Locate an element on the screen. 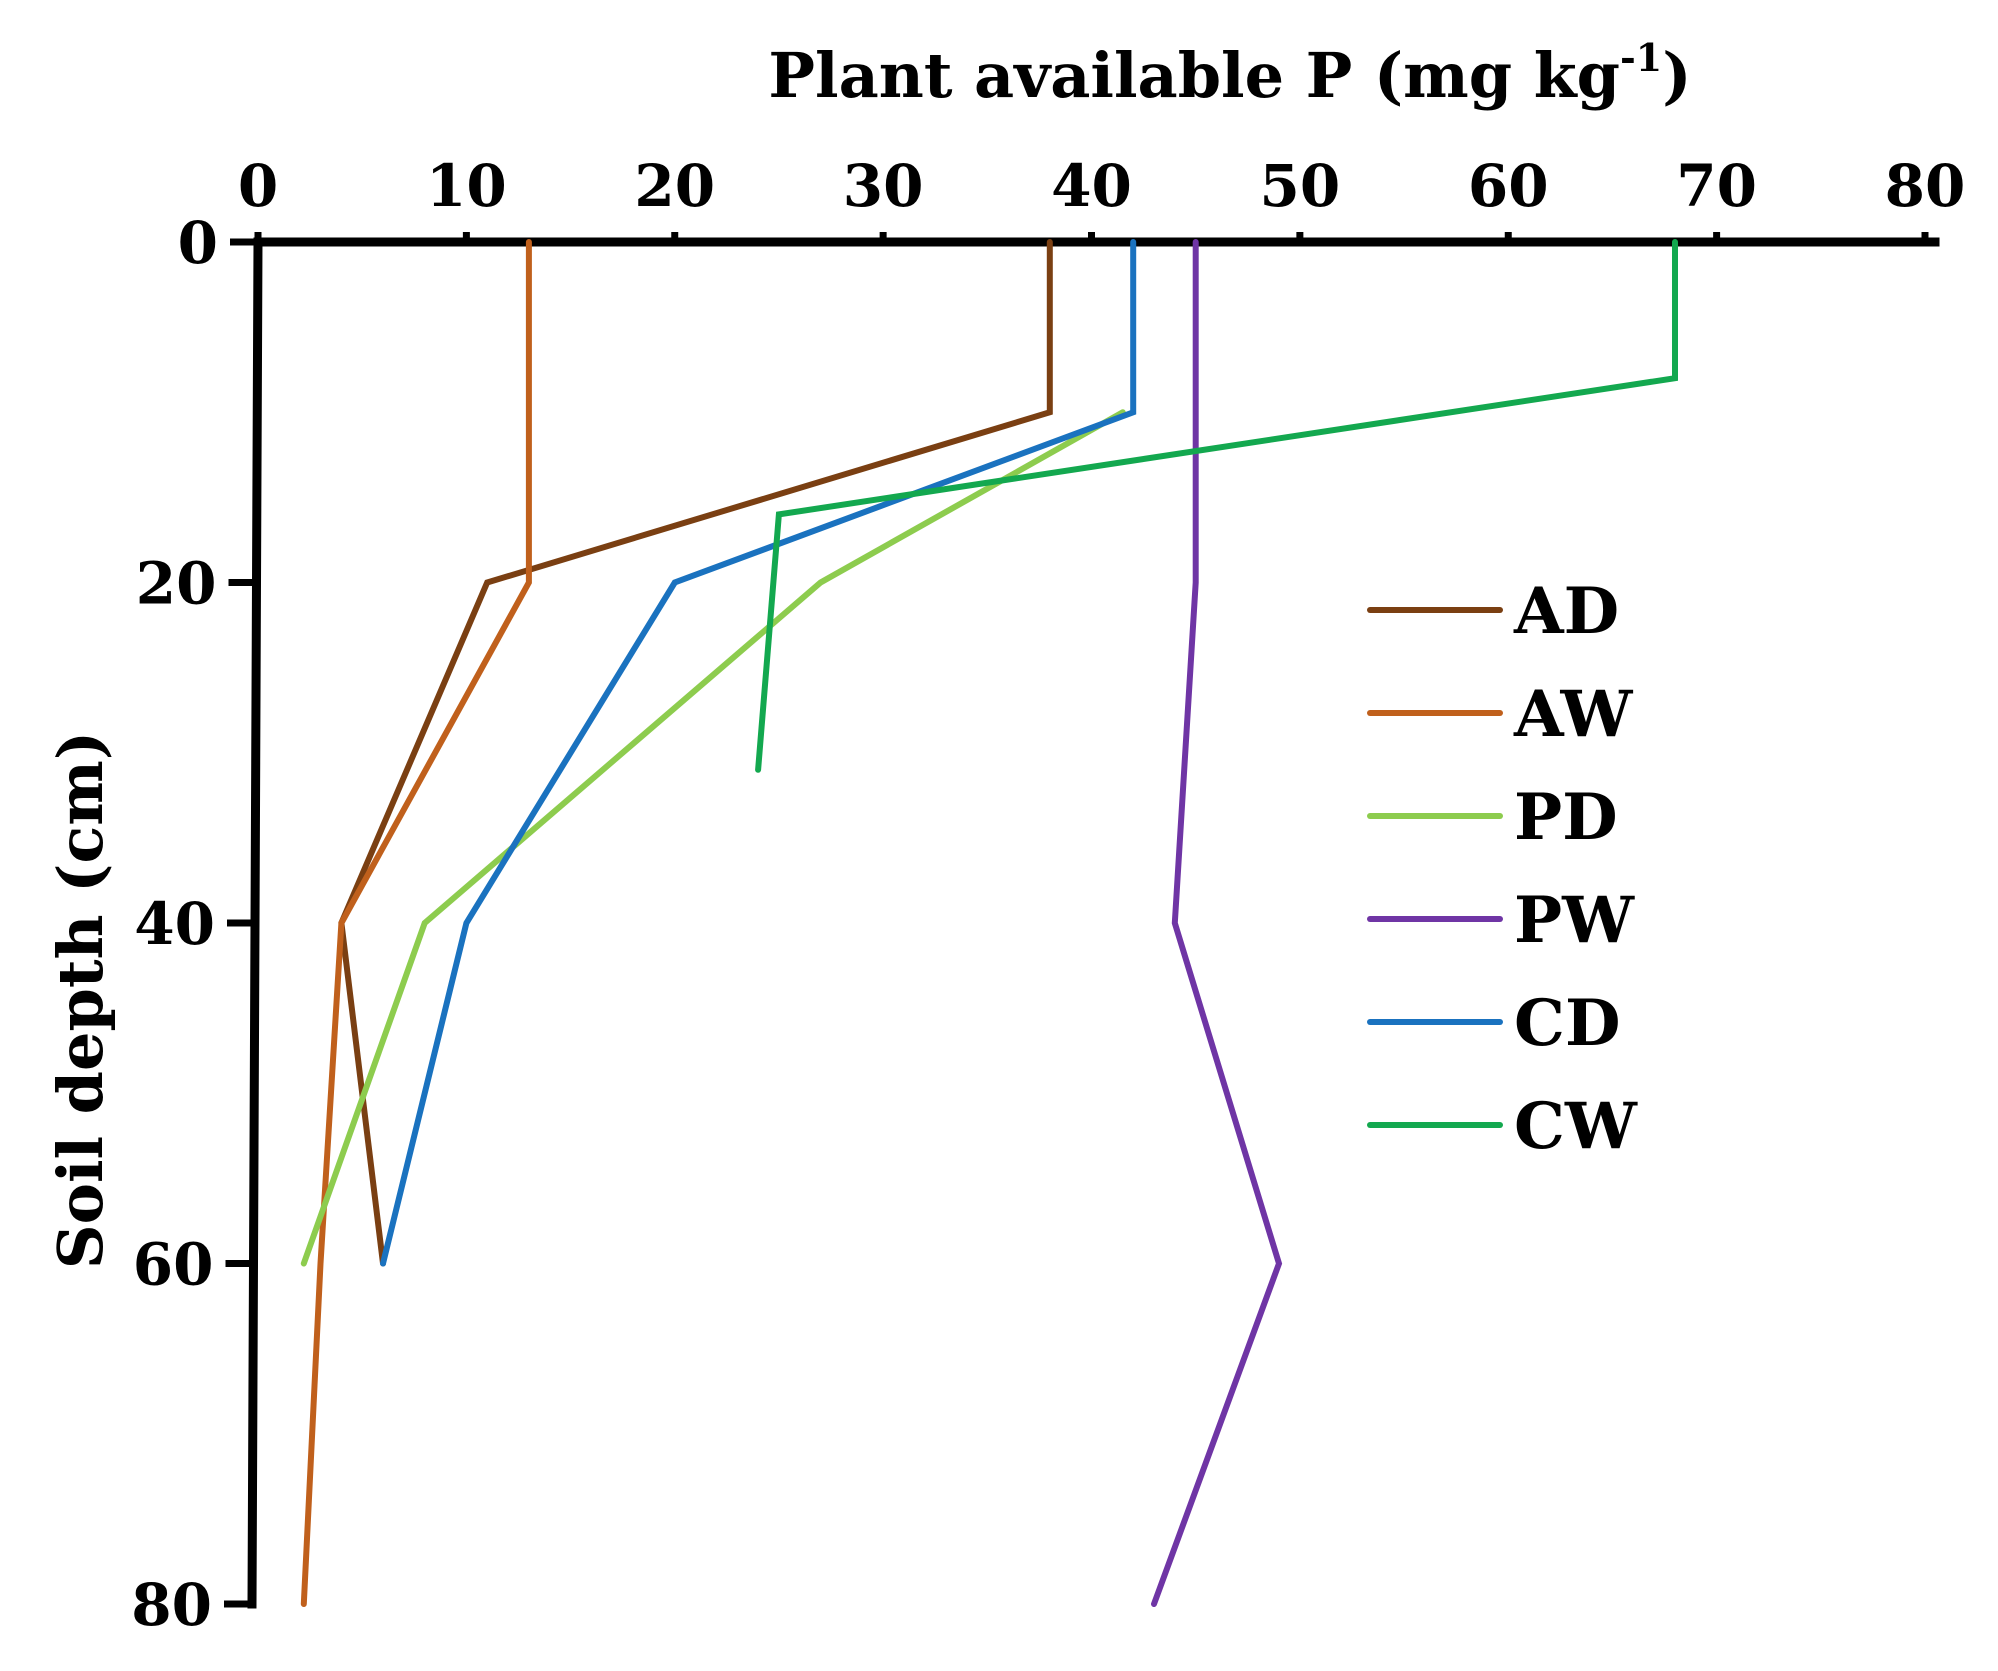 The width and height of the screenshot is (1998, 1671). x-tick-label: 80 is located at coordinates (1925, 186).